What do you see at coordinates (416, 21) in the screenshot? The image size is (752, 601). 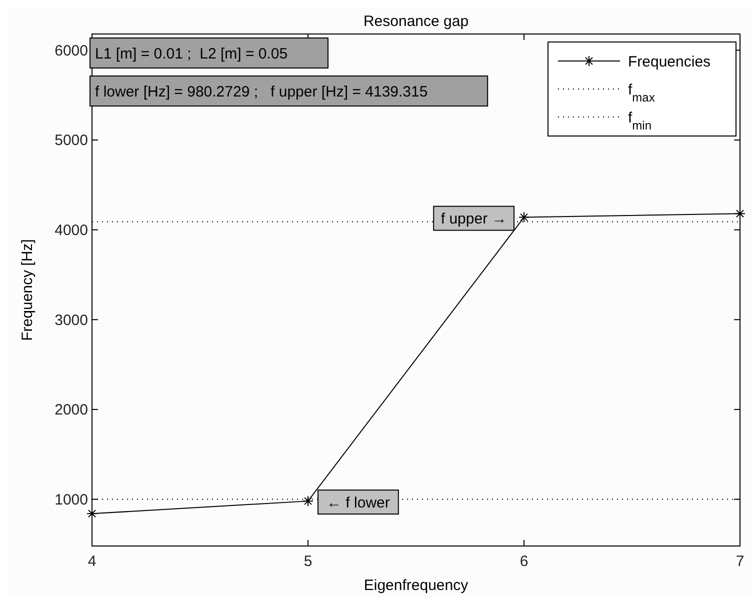 I see `chart-title: Resonance gap` at bounding box center [416, 21].